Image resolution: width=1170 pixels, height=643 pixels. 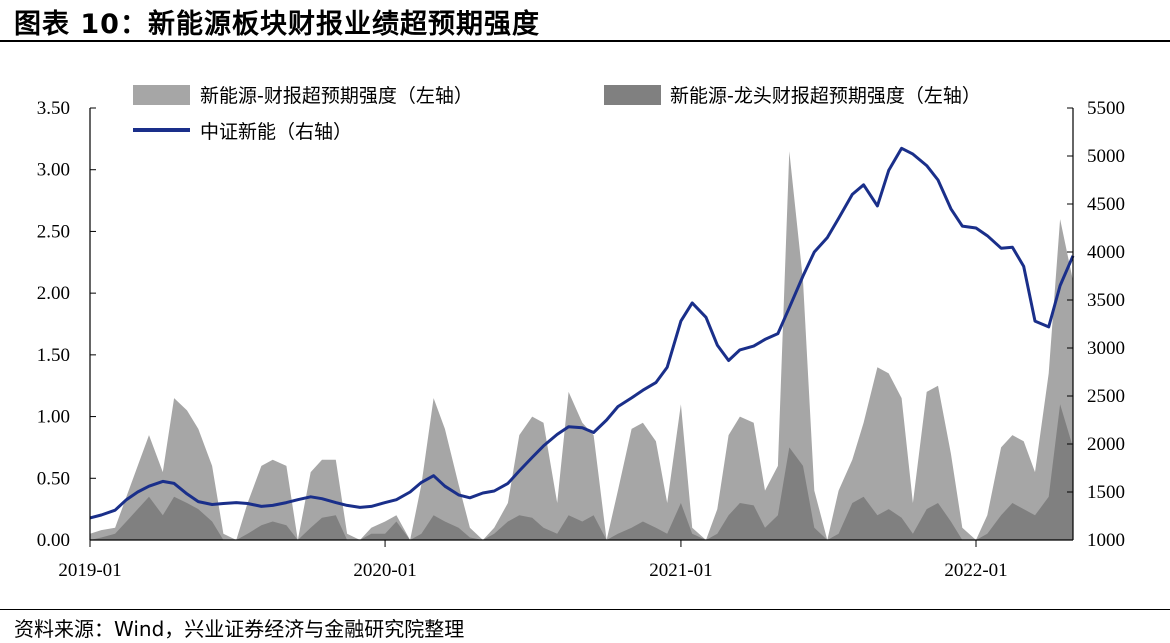 What do you see at coordinates (1106, 492) in the screenshot?
I see `right-axis-tick-label: 1500` at bounding box center [1106, 492].